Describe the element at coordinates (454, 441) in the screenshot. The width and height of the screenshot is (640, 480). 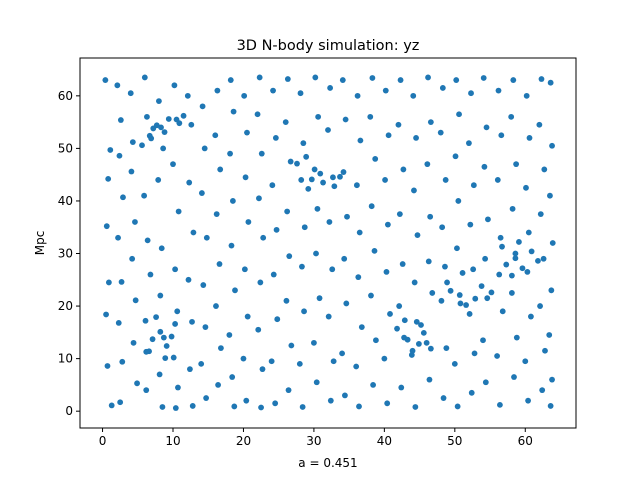
I see `x-tick-label: 50` at that location.